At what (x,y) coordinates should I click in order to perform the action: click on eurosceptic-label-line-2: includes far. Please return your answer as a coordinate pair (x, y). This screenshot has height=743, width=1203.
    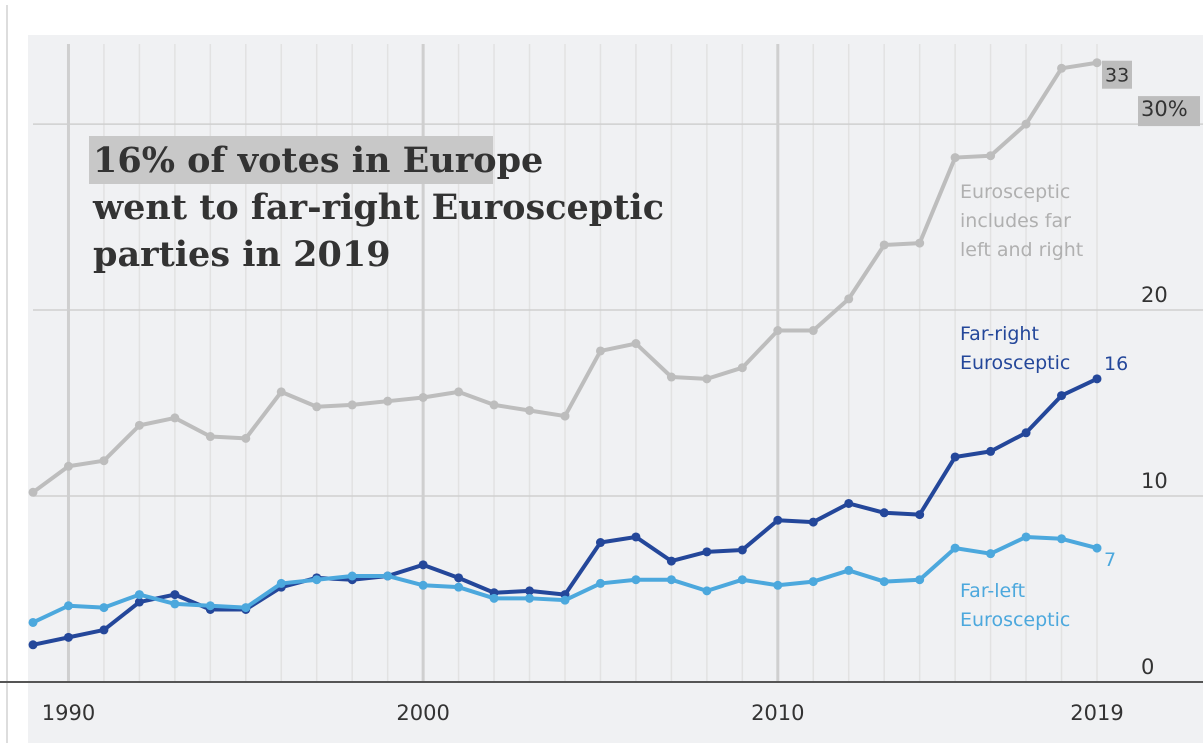
    Looking at the image, I should click on (1015, 221).